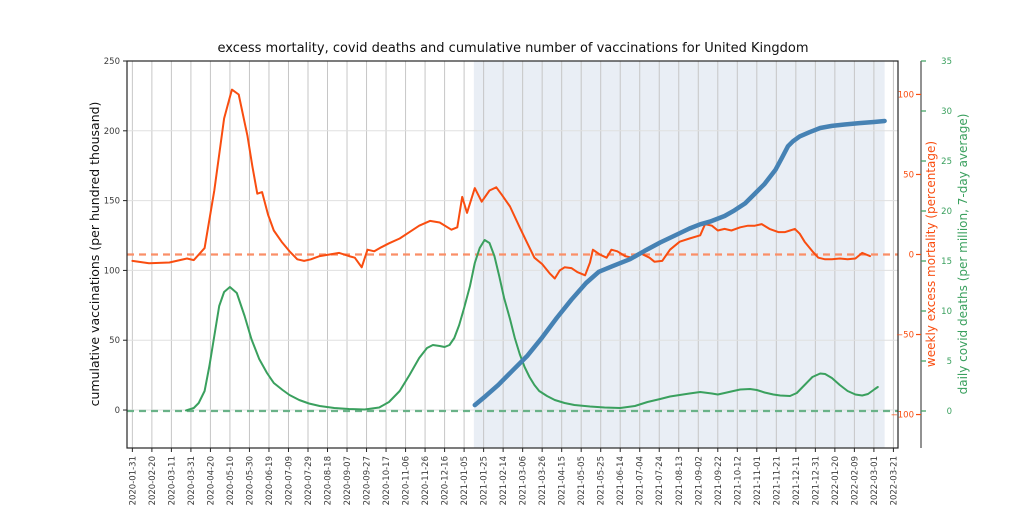  Describe the element at coordinates (407, 480) in the screenshot. I see `x-tick-label: 2020-11-06` at that location.